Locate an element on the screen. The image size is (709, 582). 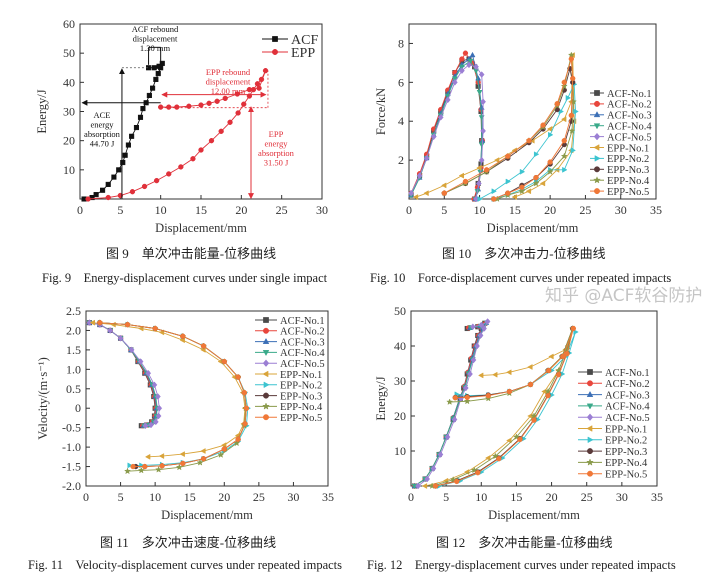
legend-item: EPP-No.2 is located at coordinates (288, 386).